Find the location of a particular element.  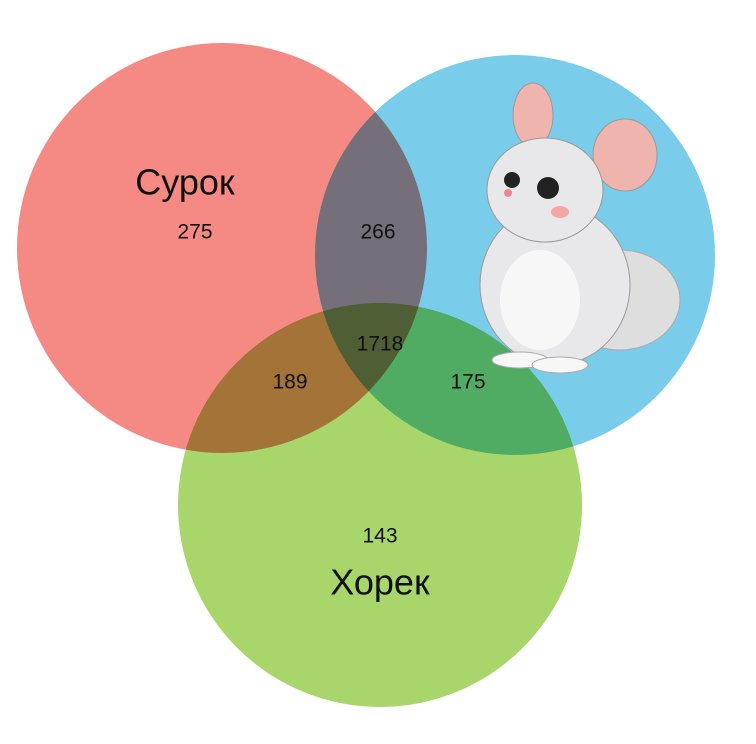

cheek is located at coordinates (560, 212).